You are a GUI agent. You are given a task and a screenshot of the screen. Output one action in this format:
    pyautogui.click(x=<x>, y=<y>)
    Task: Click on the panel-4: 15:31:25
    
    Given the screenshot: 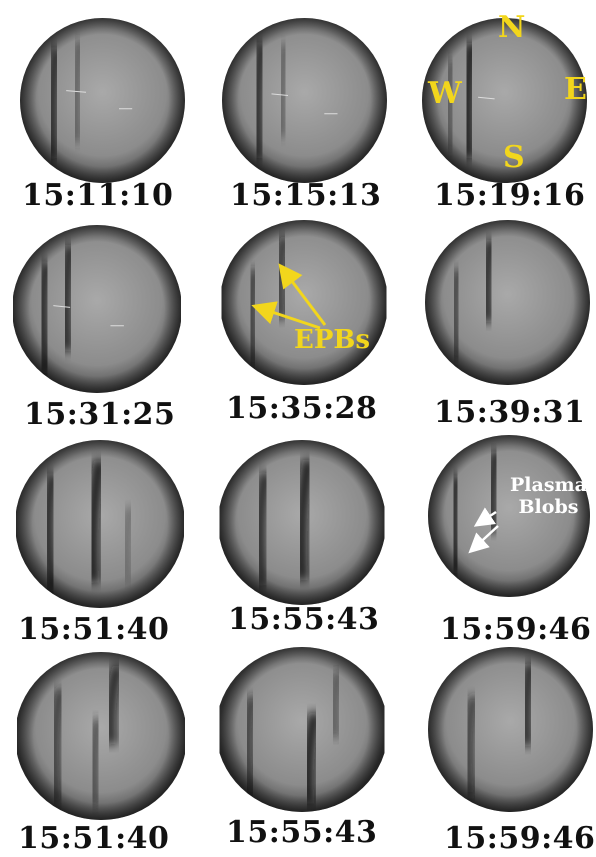 What is the action you would take?
    pyautogui.click(x=100, y=323)
    